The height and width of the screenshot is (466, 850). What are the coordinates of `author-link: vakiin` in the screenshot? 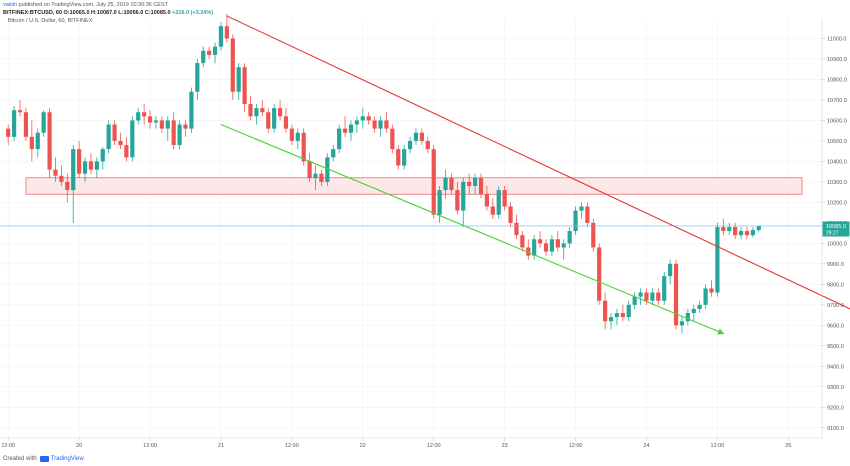 It's located at (10, 5).